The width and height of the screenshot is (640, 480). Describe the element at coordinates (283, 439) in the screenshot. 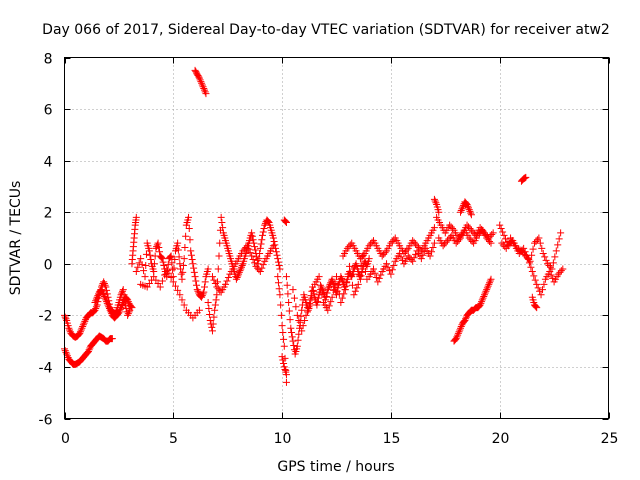

I see `x-tick-label: 10` at that location.